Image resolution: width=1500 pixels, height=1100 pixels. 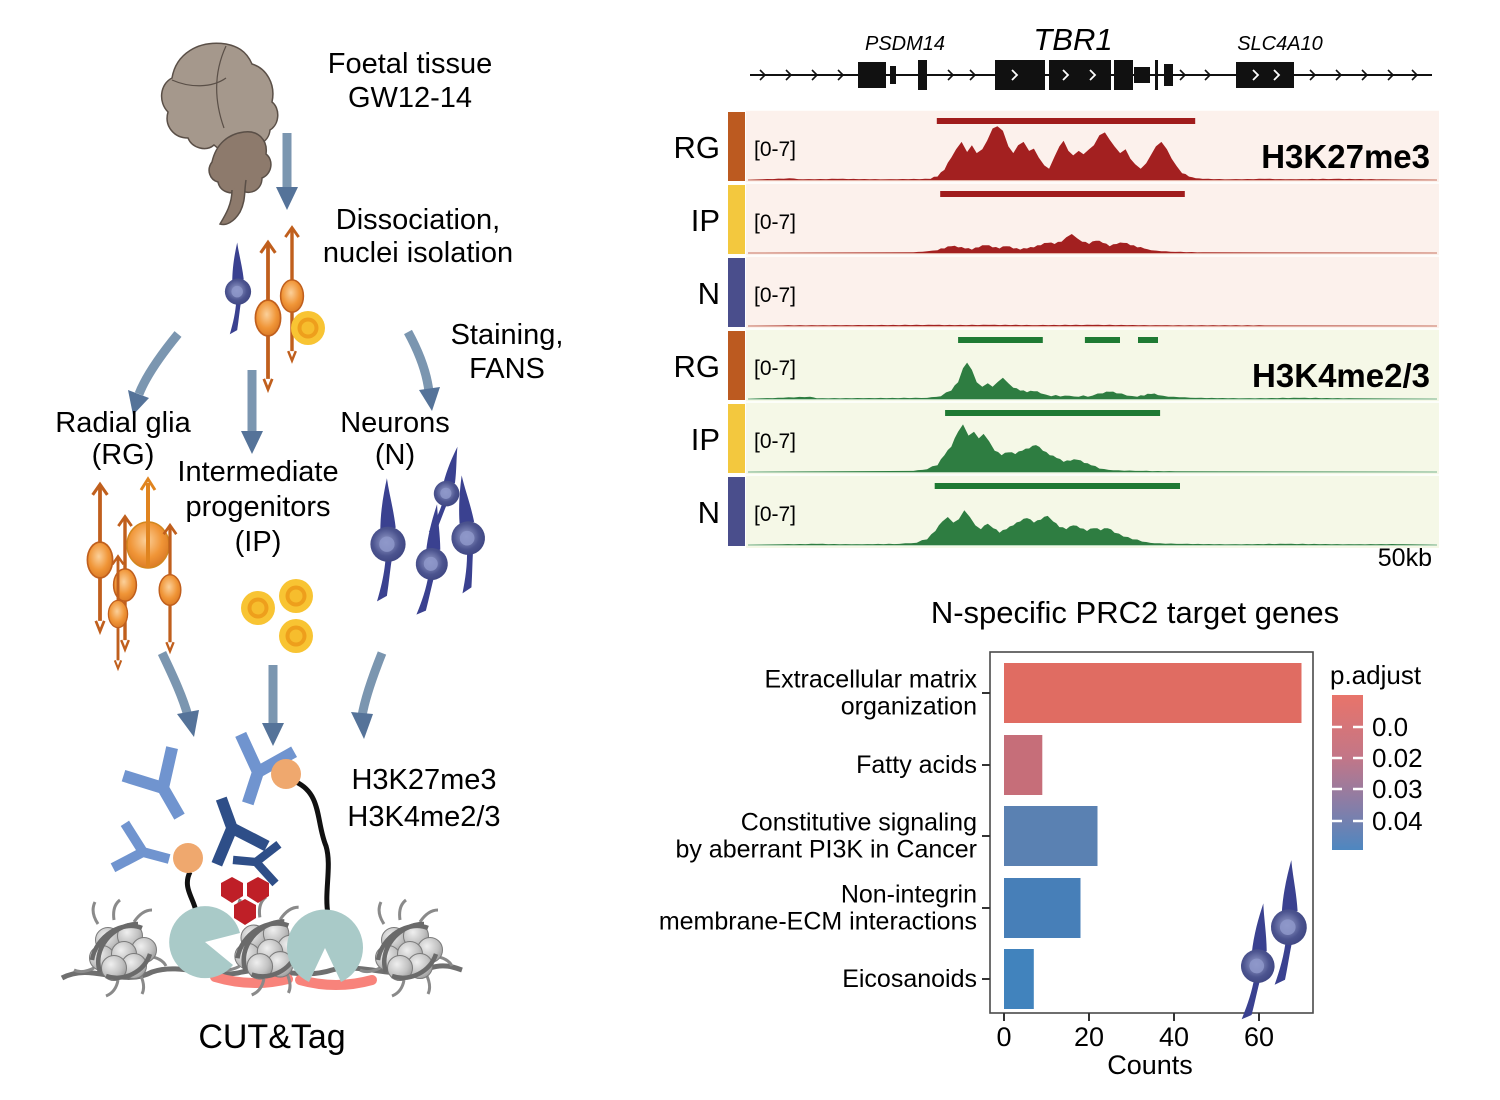 I want to click on legend-colorbar, so click(x=1347, y=772).